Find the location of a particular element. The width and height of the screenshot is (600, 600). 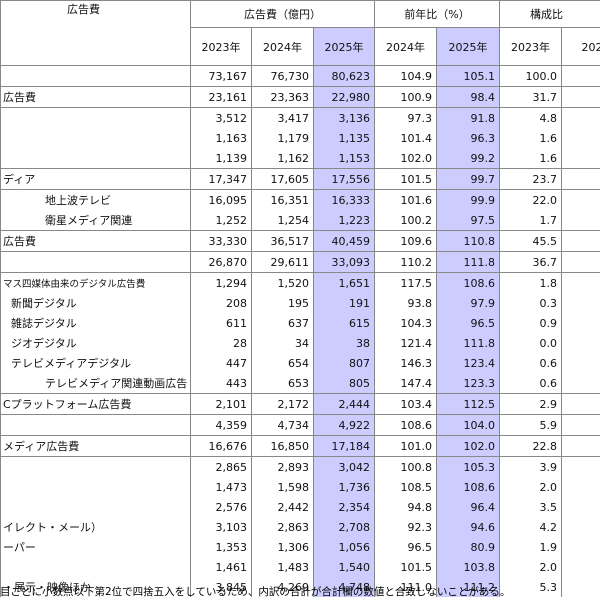

cell: 2.9 is located at coordinates (531, 404).